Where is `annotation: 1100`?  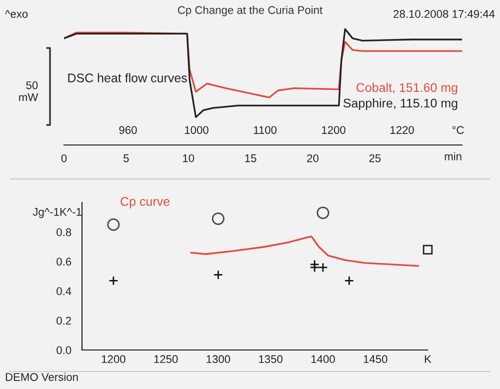
annotation: 1100 is located at coordinates (265, 130).